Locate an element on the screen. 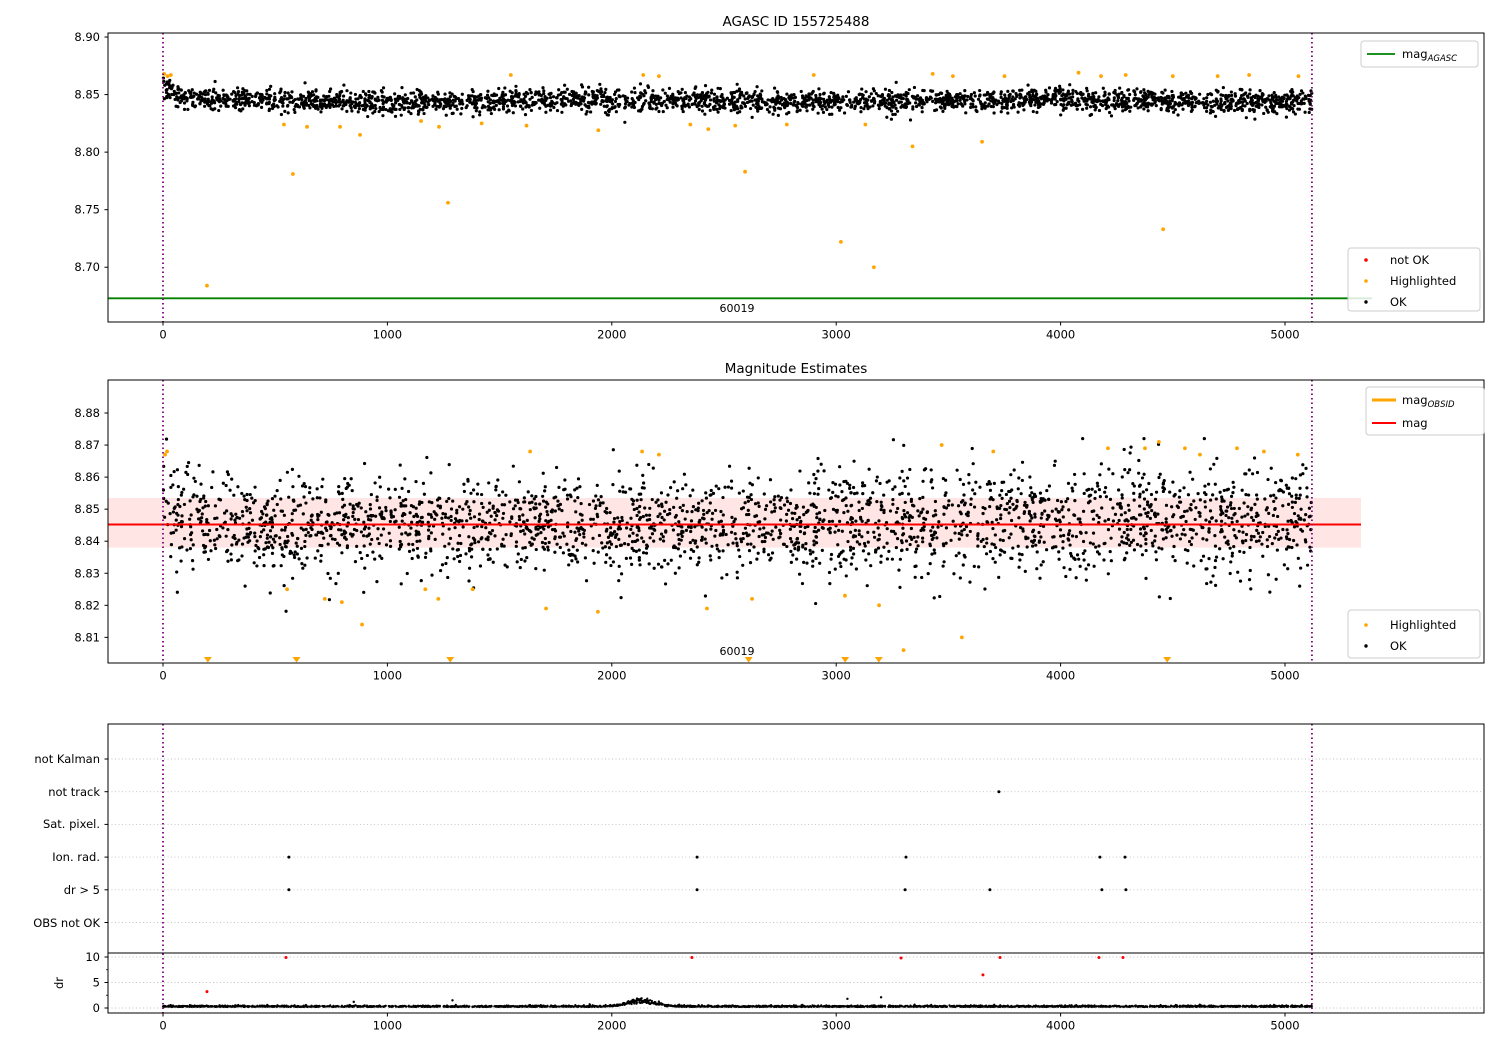 Image resolution: width=1500 pixels, height=1050 pixels. category-label-sat-pixel: Sat. pixel. is located at coordinates (71, 824).